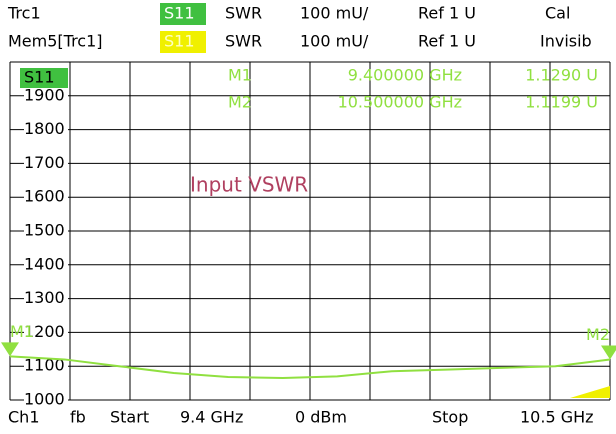 The height and width of the screenshot is (434, 616). What do you see at coordinates (240, 75) in the screenshot?
I see `marker-name: M1` at bounding box center [240, 75].